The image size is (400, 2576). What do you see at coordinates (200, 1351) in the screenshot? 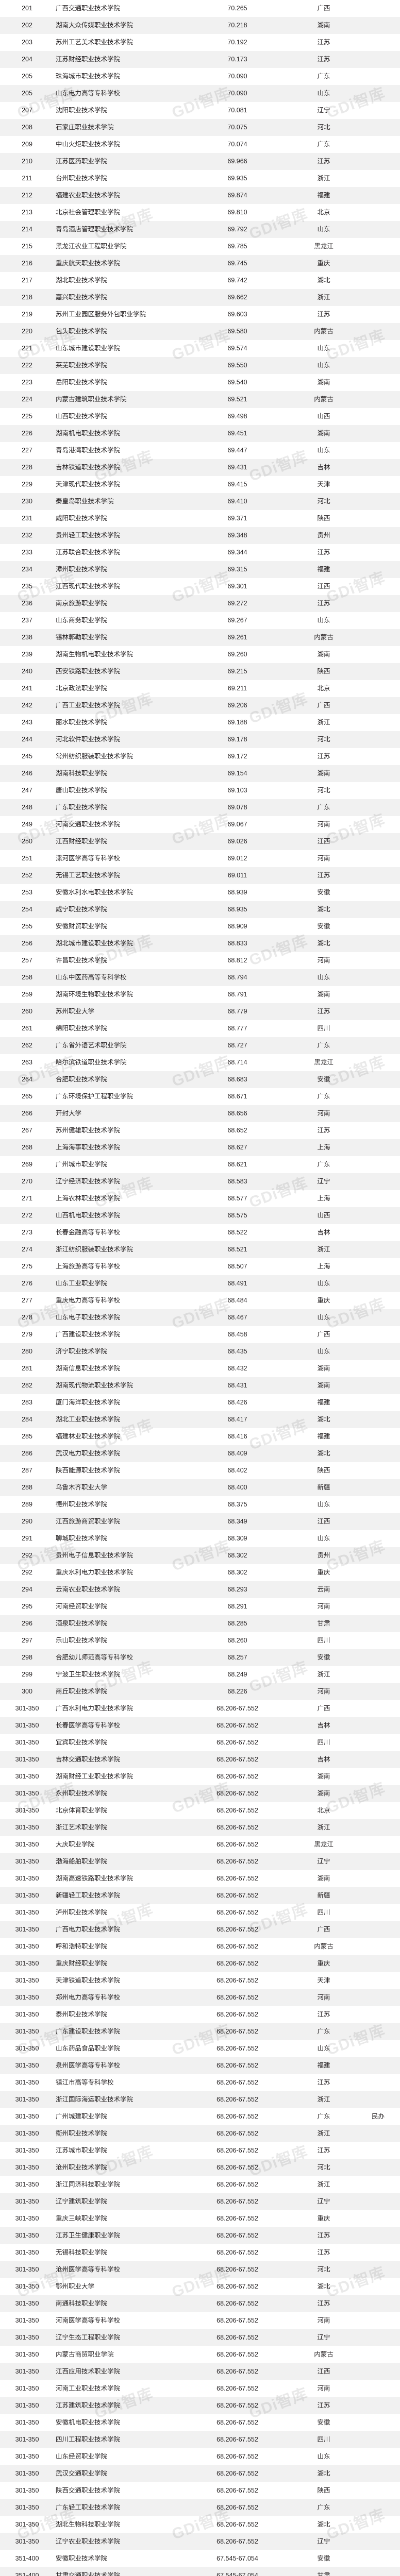
I see `table-row: 280 济宁职业技术学院 68.435 山东` at bounding box center [200, 1351].